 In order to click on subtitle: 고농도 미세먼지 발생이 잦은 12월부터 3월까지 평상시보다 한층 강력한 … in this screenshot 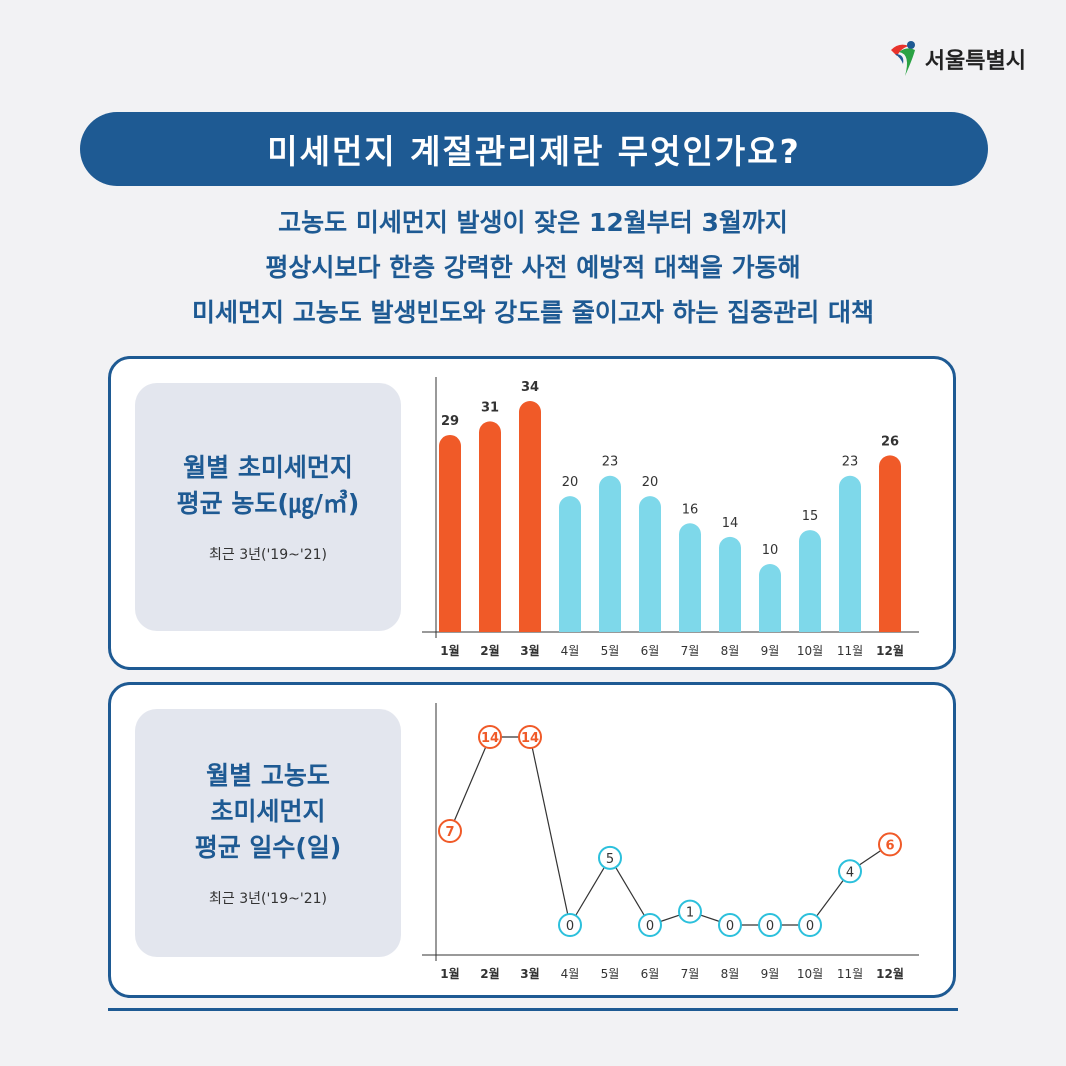, I will do `click(533, 267)`.